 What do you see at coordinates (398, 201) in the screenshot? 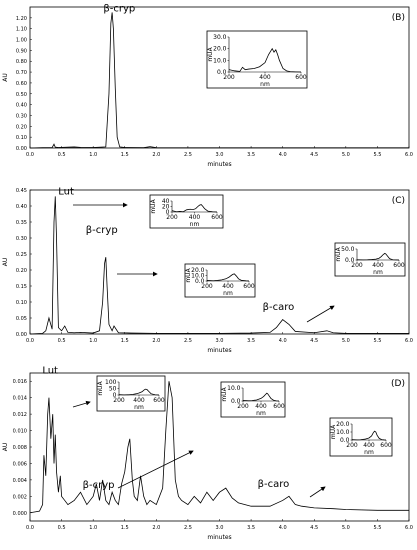
I see `panel-letter: (C)` at bounding box center [398, 201].